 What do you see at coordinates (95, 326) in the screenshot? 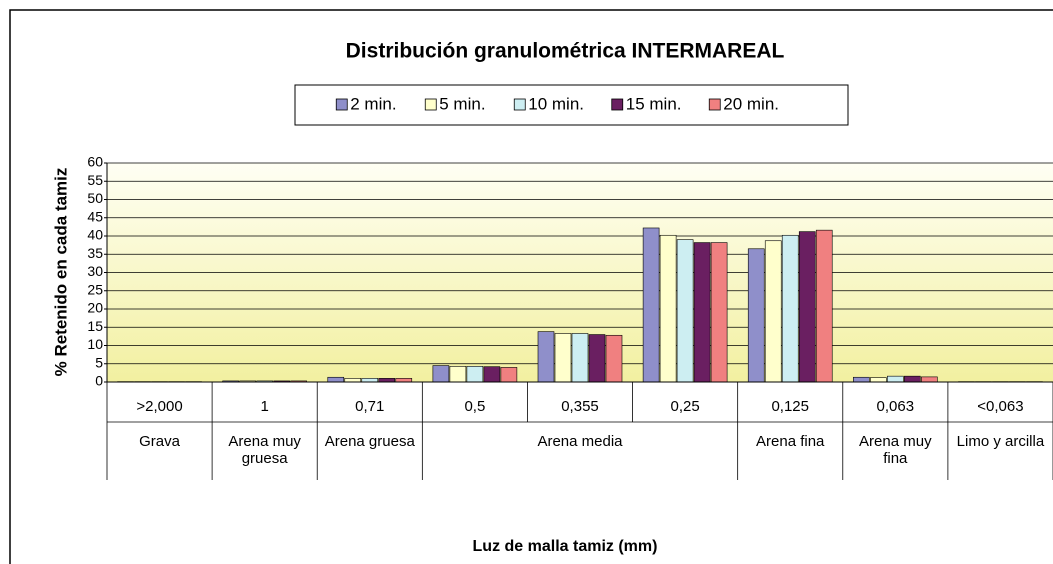
I see `y-tick-label: 15` at bounding box center [95, 326].